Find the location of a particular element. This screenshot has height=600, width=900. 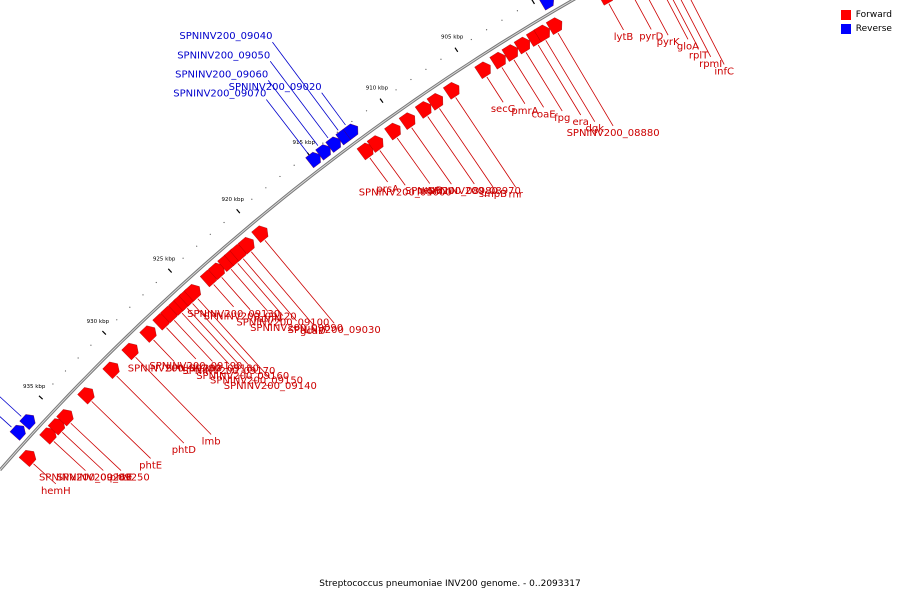

gene-label: phtD is located at coordinates (184, 450).